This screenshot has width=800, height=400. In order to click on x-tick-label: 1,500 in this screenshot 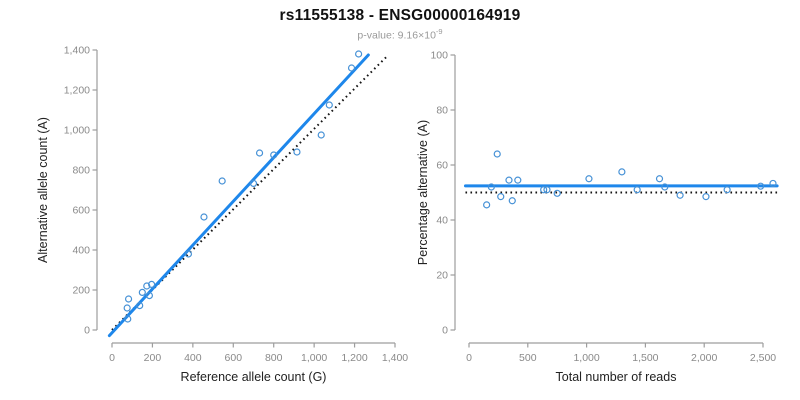, I will do `click(645, 358)`.